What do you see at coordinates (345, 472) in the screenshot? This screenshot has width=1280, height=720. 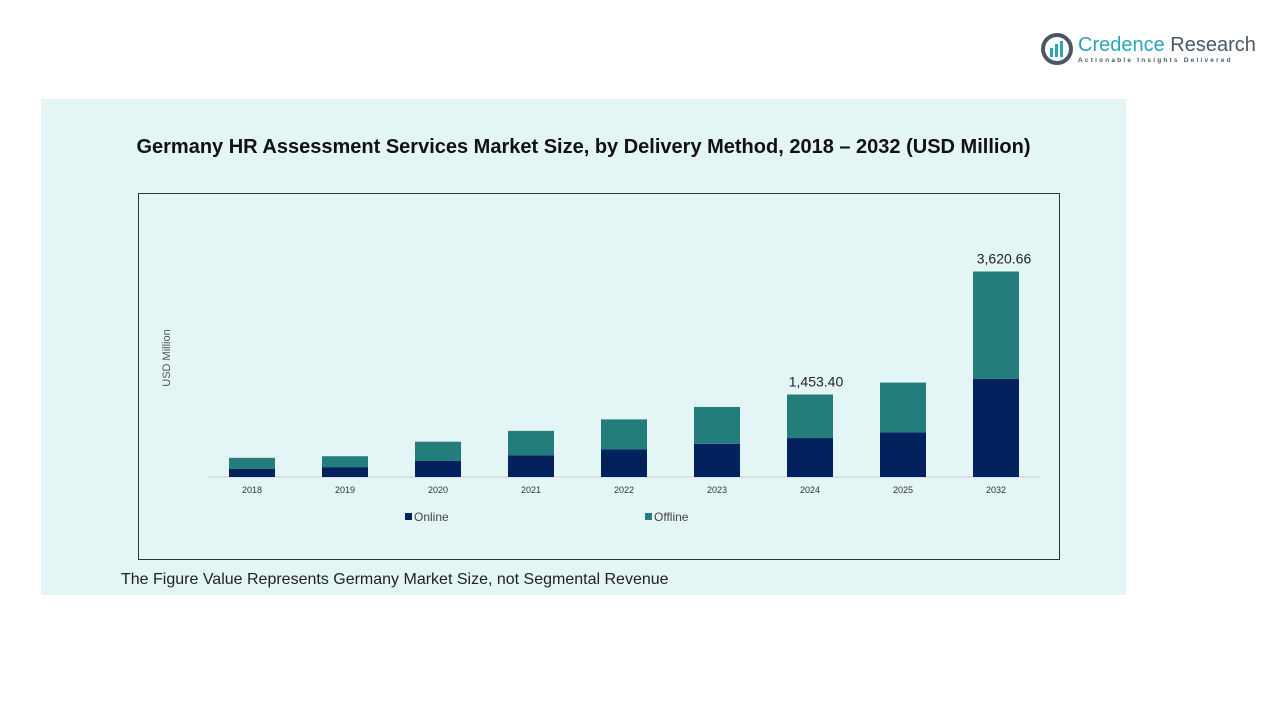 I see `bar-online-2019` at bounding box center [345, 472].